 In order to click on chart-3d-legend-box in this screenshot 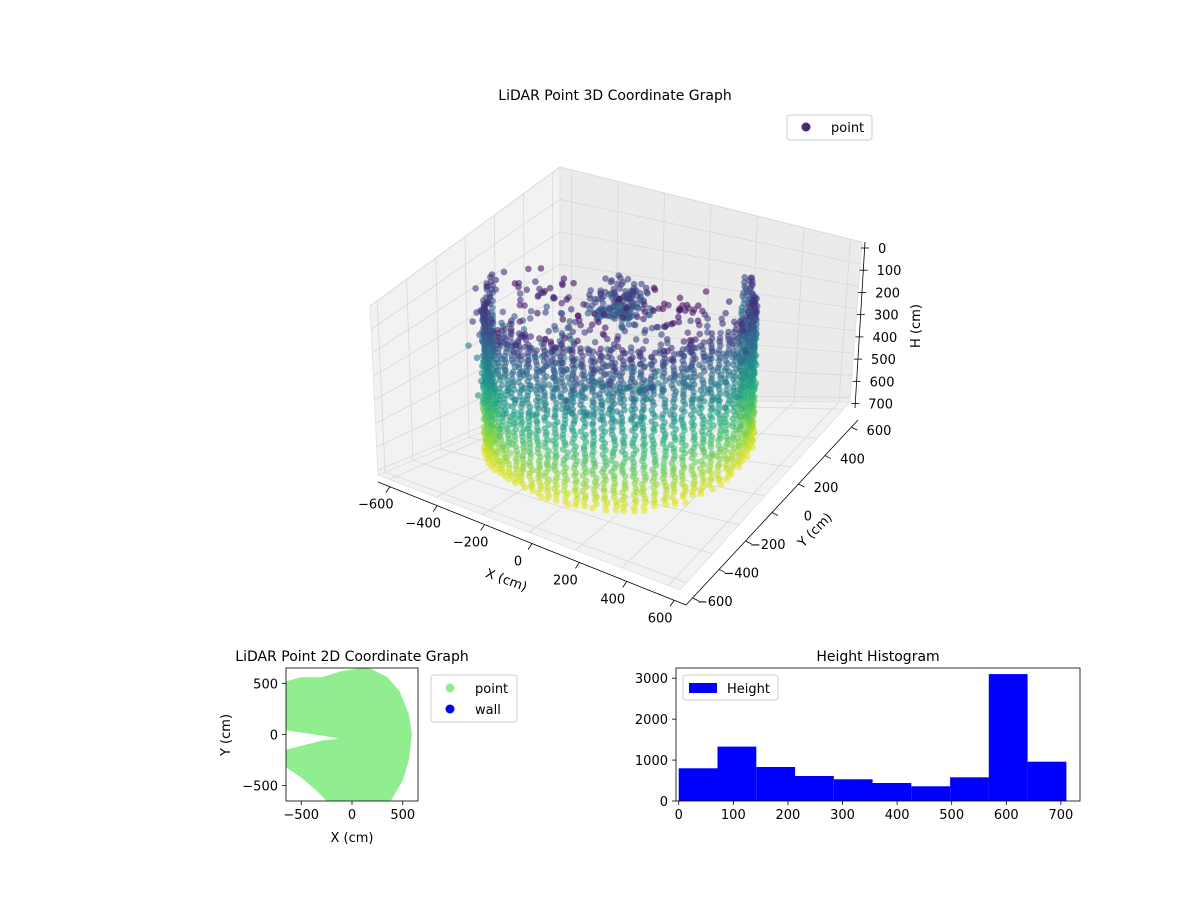, I will do `click(829, 127)`.